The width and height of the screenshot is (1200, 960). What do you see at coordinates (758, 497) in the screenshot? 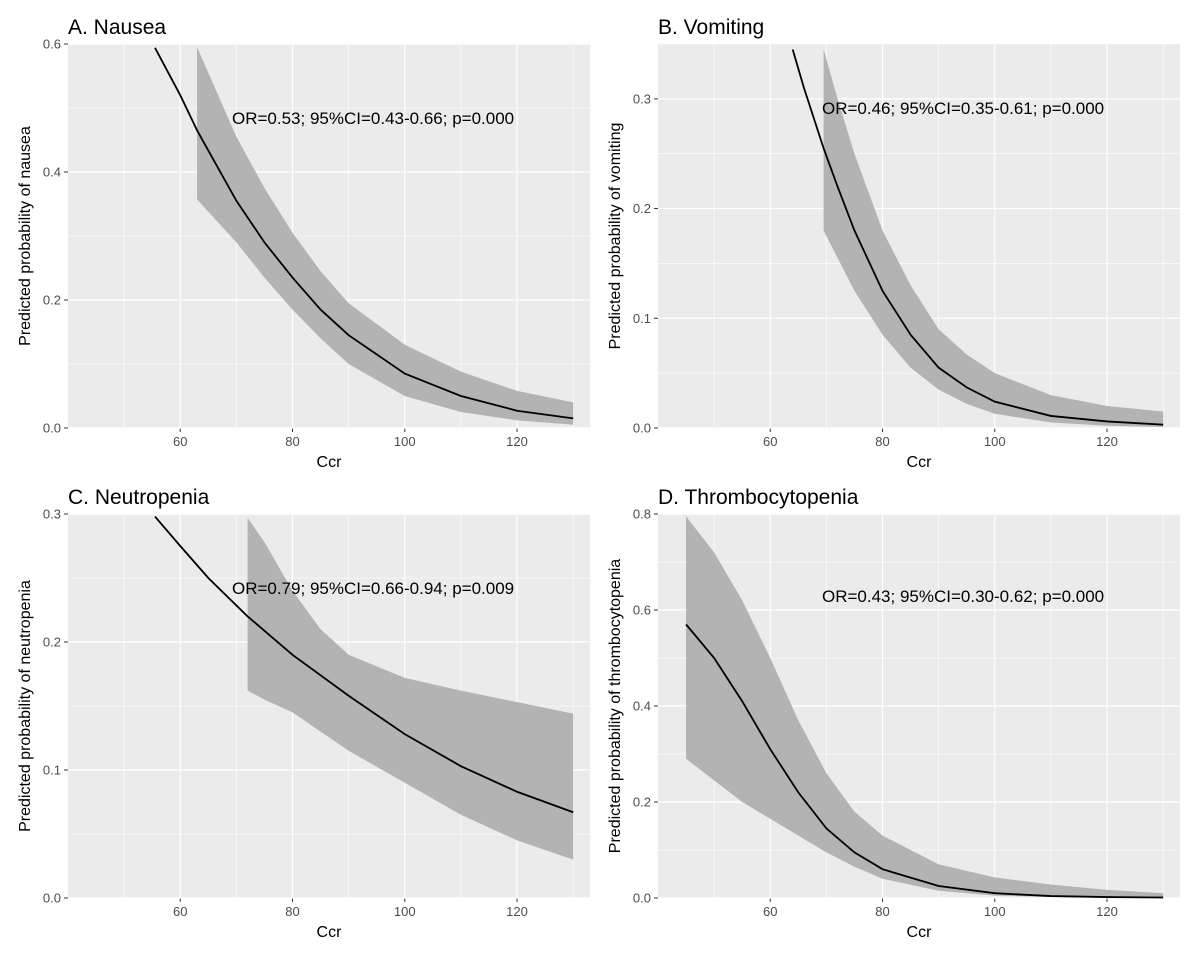
I see `panel-title: D. Thrombocytopenia` at bounding box center [758, 497].